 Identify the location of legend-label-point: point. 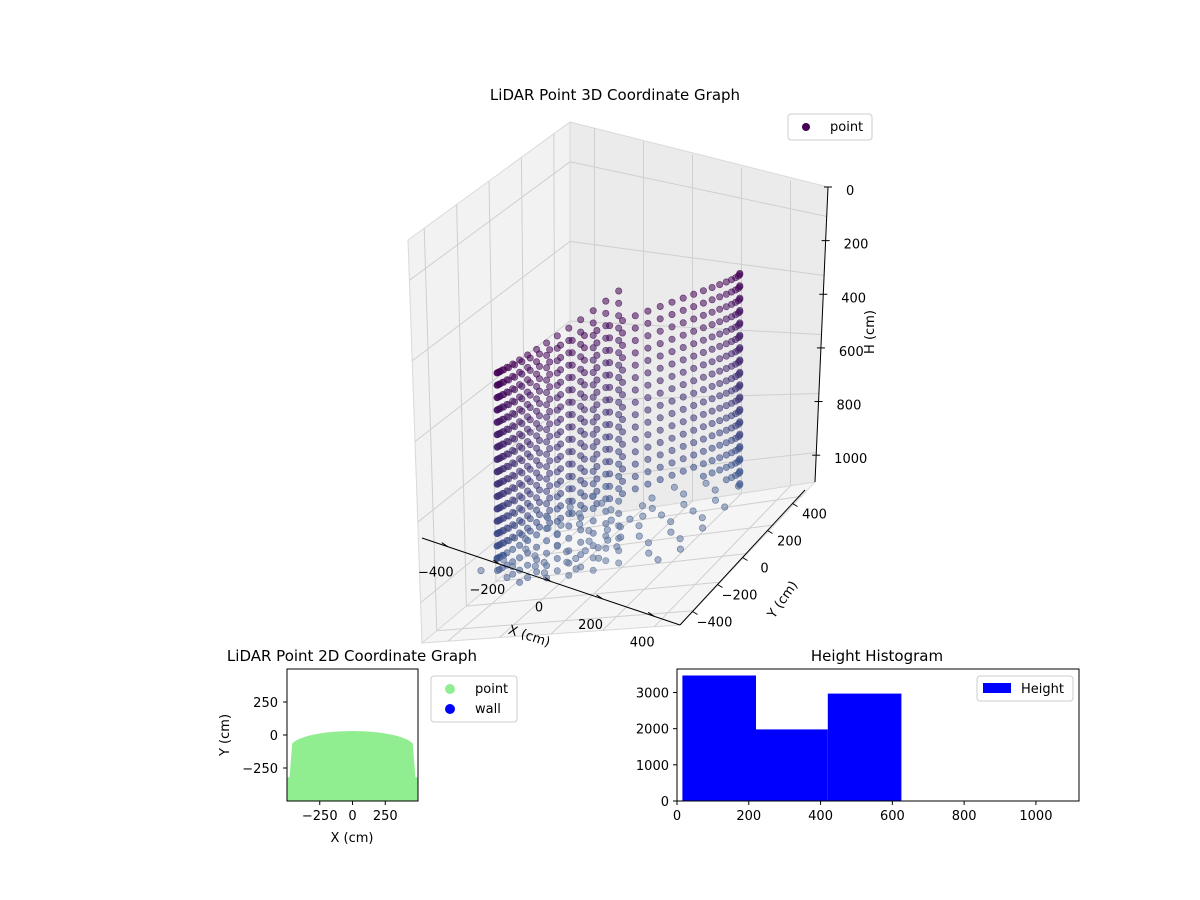
(846, 127).